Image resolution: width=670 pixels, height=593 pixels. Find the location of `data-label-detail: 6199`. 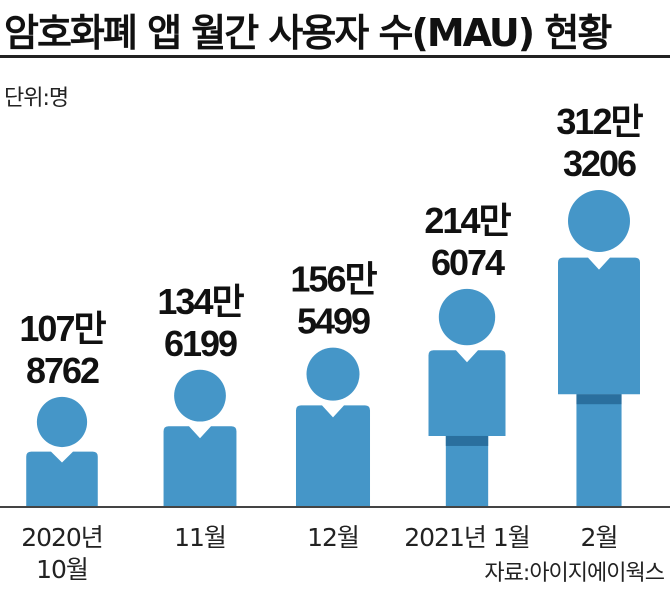

data-label-detail: 6199 is located at coordinates (200, 343).